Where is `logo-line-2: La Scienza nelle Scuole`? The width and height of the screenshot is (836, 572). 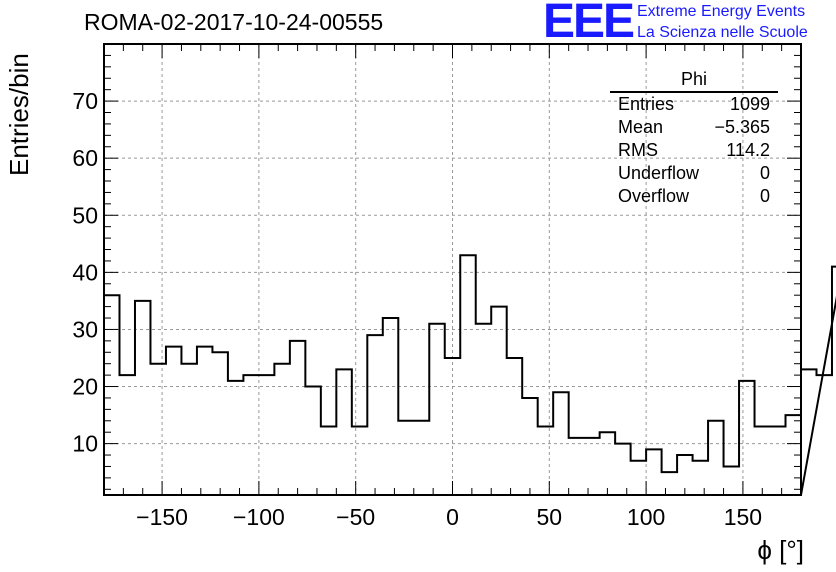 logo-line-2: La Scienza nelle Scuole is located at coordinates (722, 32).